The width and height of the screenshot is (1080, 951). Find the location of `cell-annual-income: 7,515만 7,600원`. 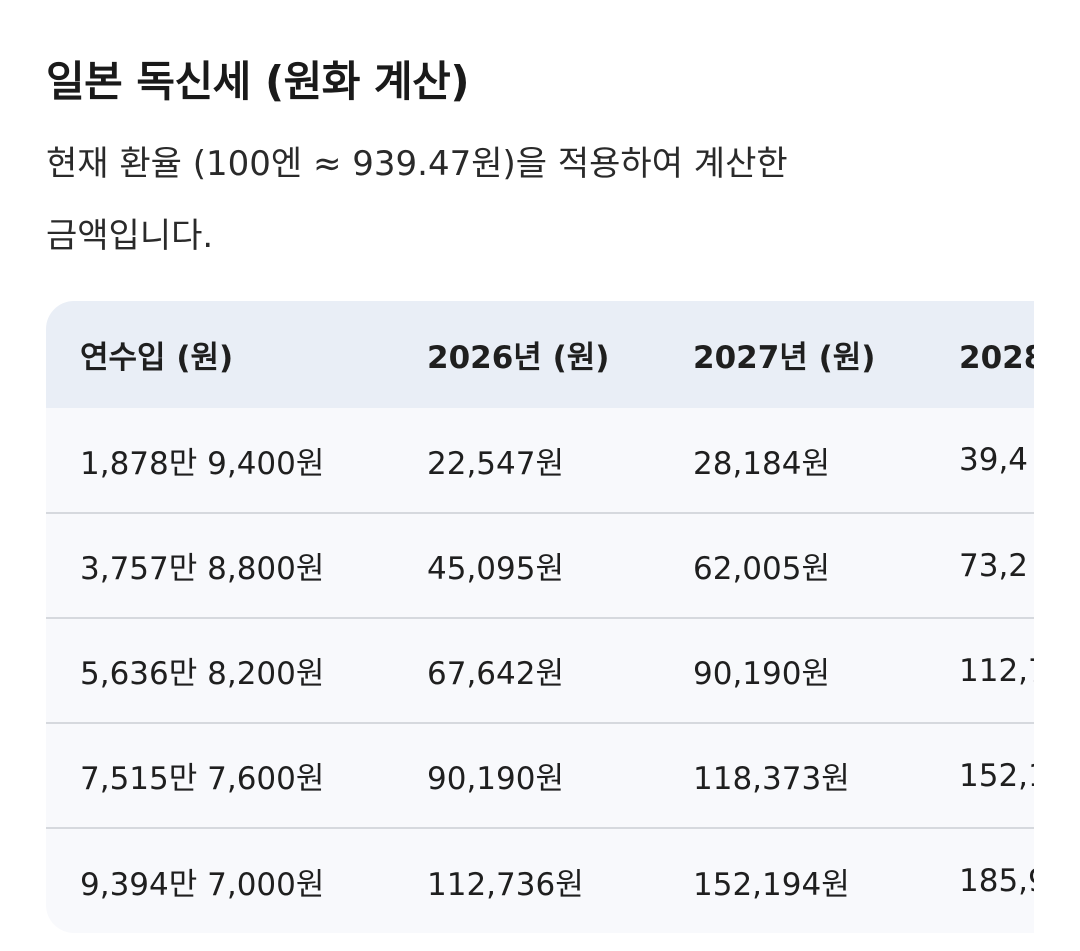

cell-annual-income: 7,515만 7,600원 is located at coordinates (202, 779).